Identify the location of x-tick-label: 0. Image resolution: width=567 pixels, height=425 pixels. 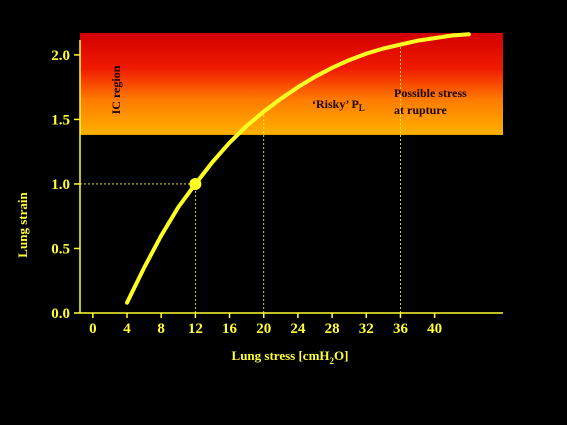
(93, 329).